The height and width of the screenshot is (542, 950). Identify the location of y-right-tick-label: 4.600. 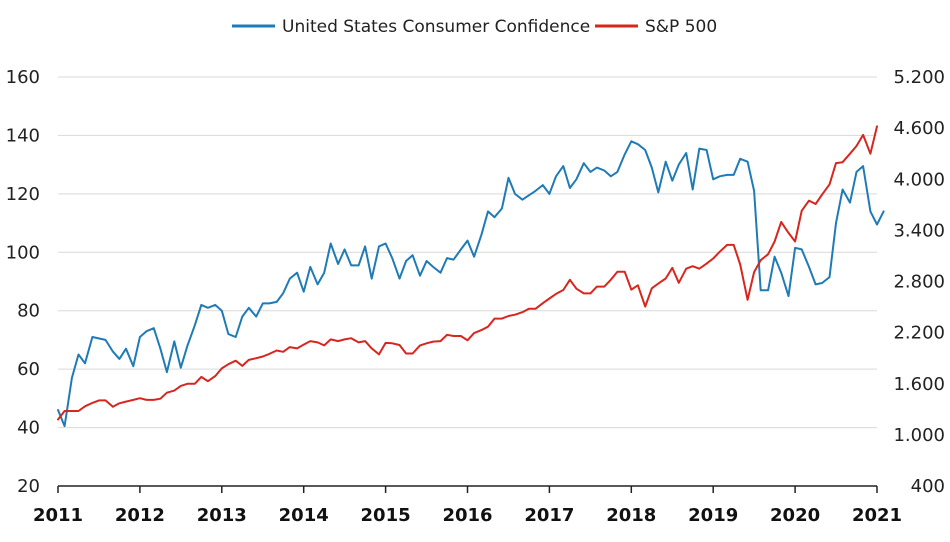
(919, 128).